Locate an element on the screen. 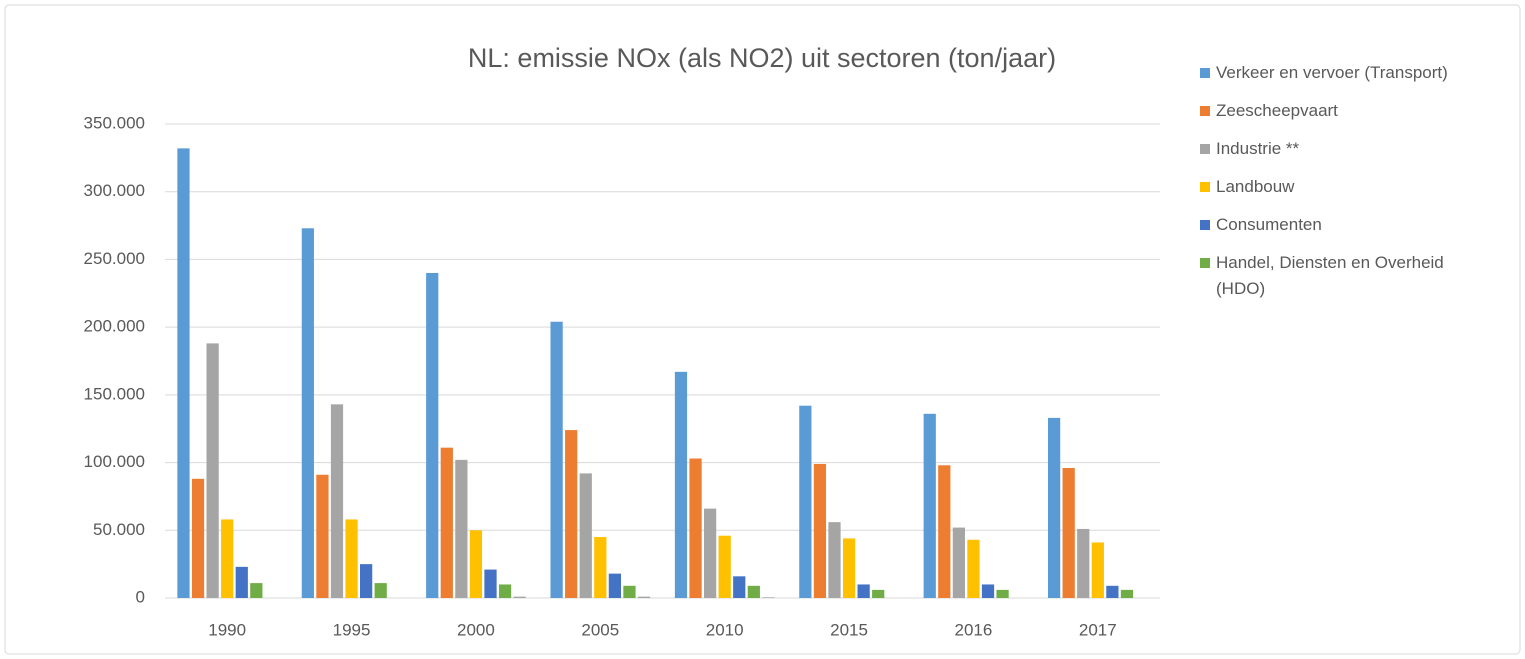 This screenshot has width=1525, height=659. y-tick-label: 150.000 is located at coordinates (114, 393).